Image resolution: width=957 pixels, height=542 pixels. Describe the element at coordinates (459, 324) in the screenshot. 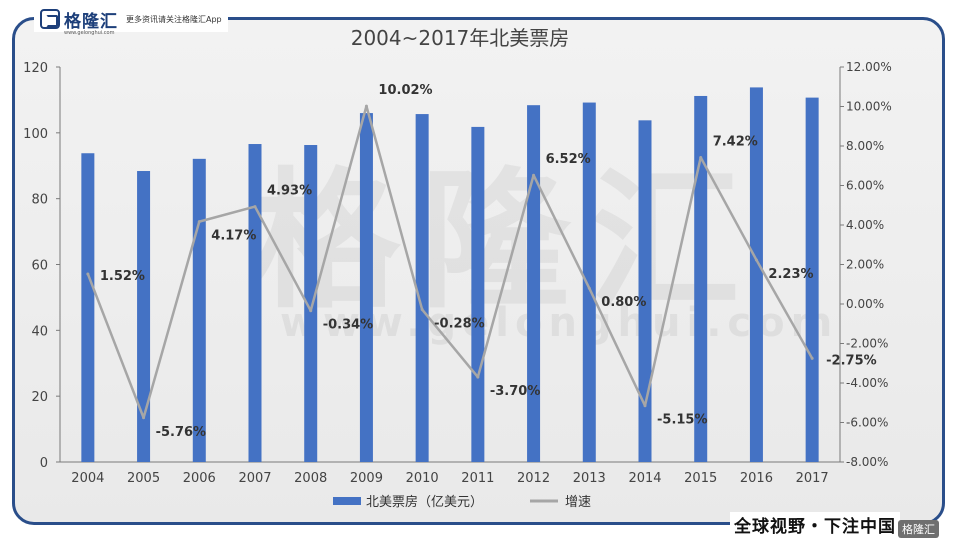

I see `growth-data-label: -0.28%` at that location.